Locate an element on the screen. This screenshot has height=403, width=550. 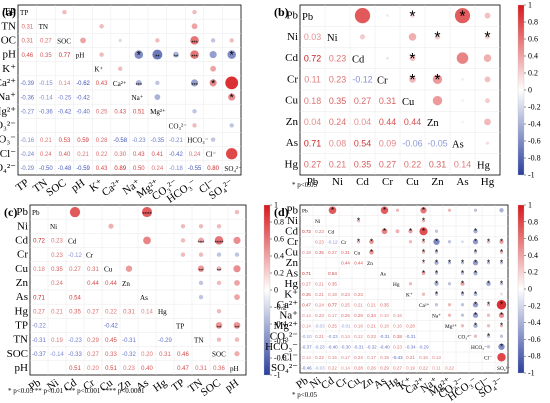
diagonal-label: SO₄²⁻ is located at coordinates (503, 369).